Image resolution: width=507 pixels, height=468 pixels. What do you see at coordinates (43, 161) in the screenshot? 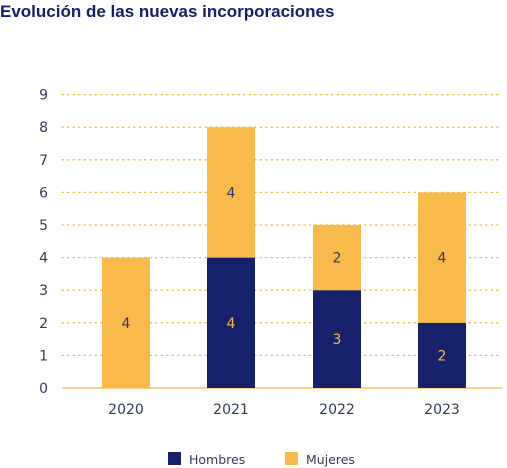
I see `y-tick-label: 7` at bounding box center [43, 161].